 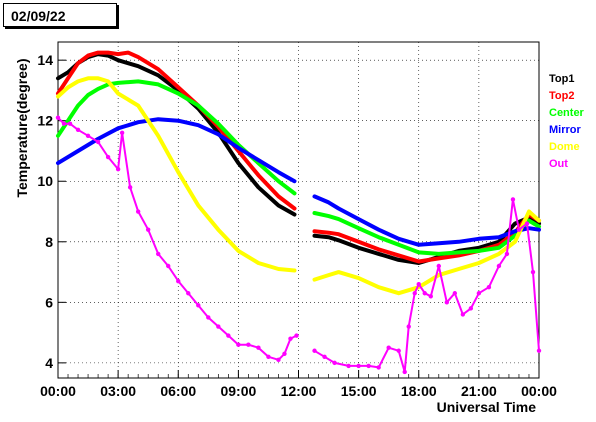 What do you see at coordinates (479, 391) in the screenshot?
I see `x-tick-label: 21:00` at bounding box center [479, 391].